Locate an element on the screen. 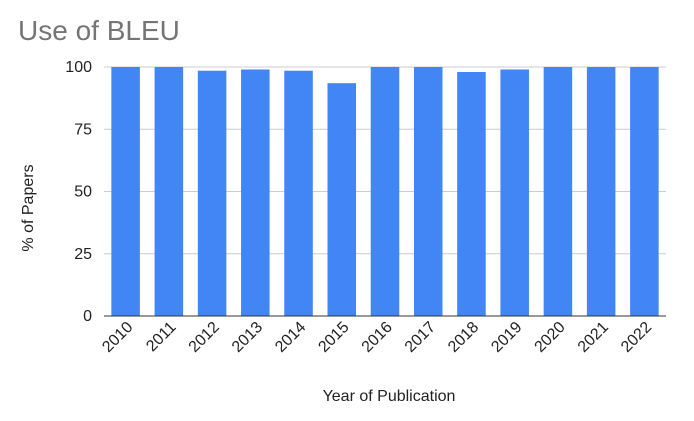 The image size is (694, 421). chart-title: Use of BLEU is located at coordinates (99, 30).